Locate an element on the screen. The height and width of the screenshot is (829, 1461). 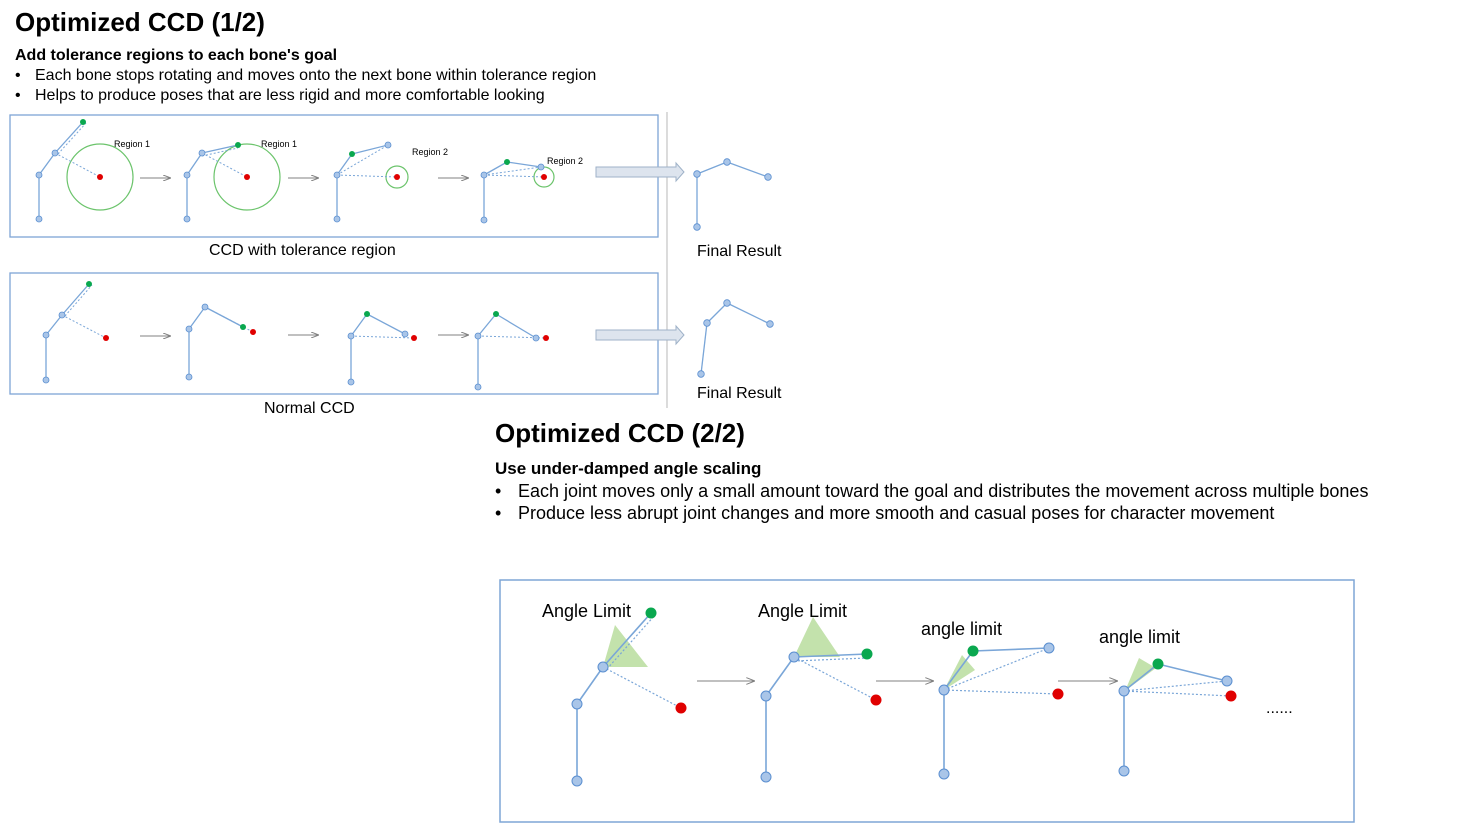
angle-limit-label-4: angle limit is located at coordinates (1139, 637).